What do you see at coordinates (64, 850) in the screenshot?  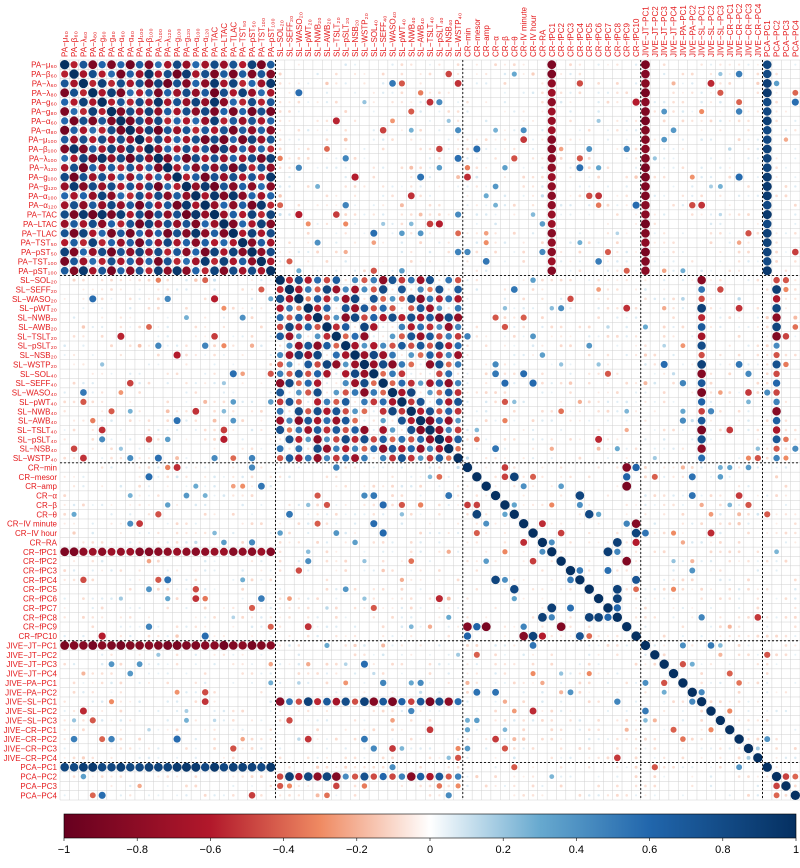 I see `colorbar-tick-label: −1` at bounding box center [64, 850].